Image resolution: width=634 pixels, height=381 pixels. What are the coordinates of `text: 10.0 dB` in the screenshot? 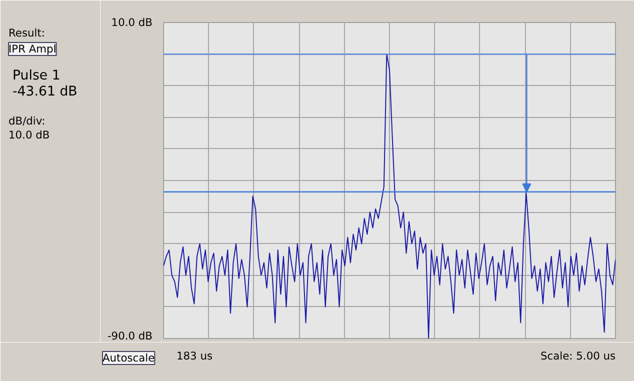 It's located at (29, 135).